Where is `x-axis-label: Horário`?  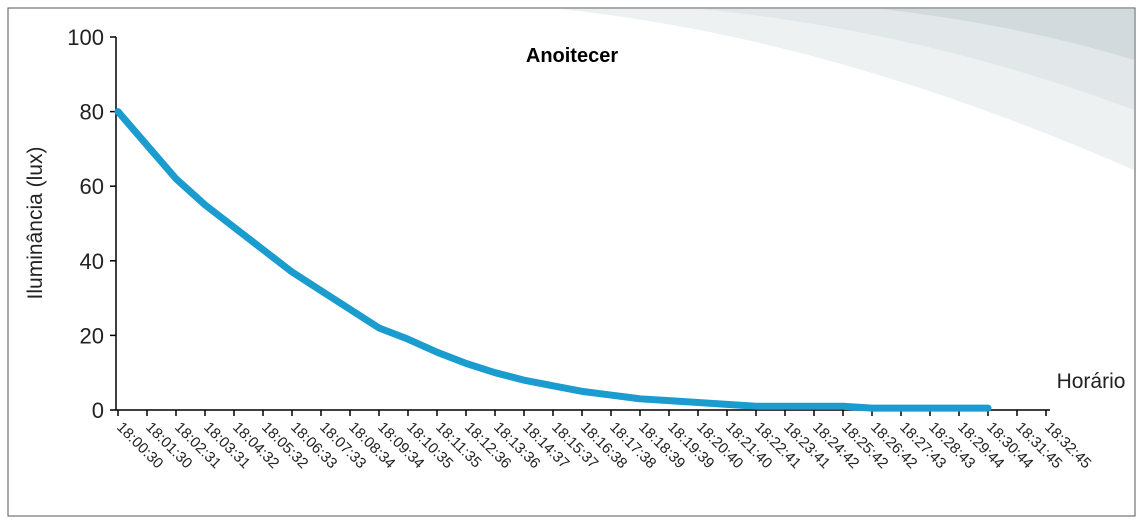
x-axis-label: Horário is located at coordinates (1091, 381).